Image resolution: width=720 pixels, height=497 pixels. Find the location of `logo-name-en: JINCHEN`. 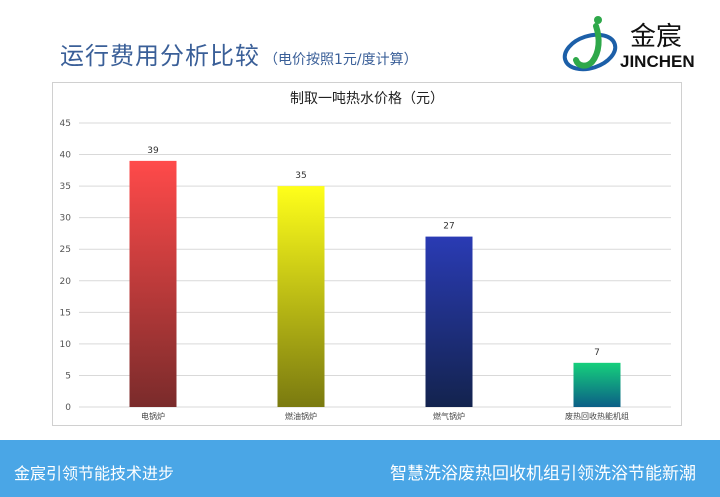

logo-name-en: JINCHEN is located at coordinates (657, 61).